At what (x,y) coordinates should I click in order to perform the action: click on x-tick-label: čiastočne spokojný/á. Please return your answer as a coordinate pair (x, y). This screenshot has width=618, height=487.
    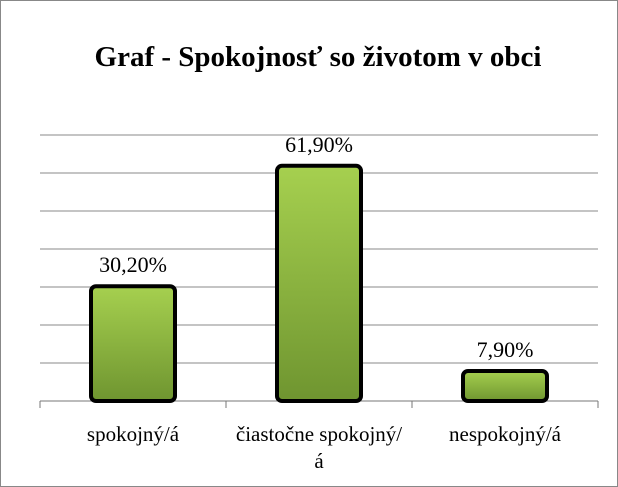
    Looking at the image, I should click on (319, 447).